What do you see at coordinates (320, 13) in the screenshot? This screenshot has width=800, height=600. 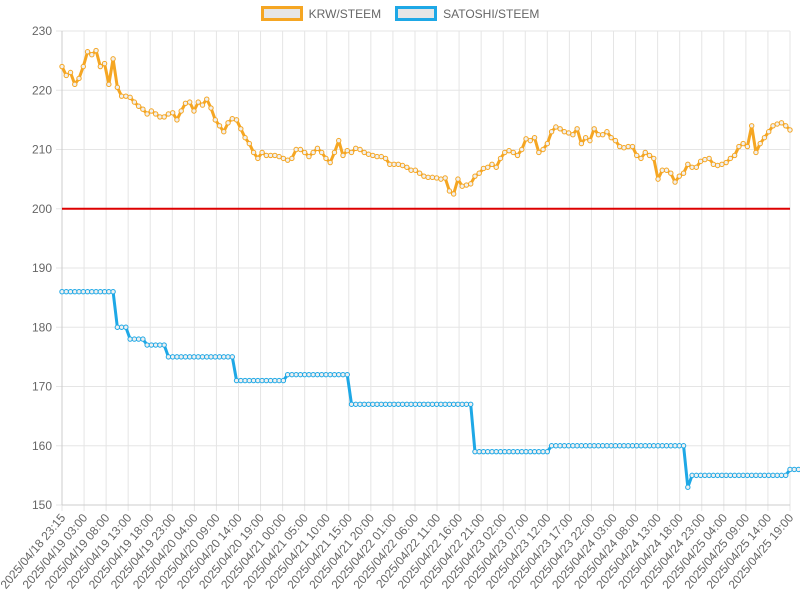 I see `legend-item-krw: KRW/STEEM` at bounding box center [320, 13].